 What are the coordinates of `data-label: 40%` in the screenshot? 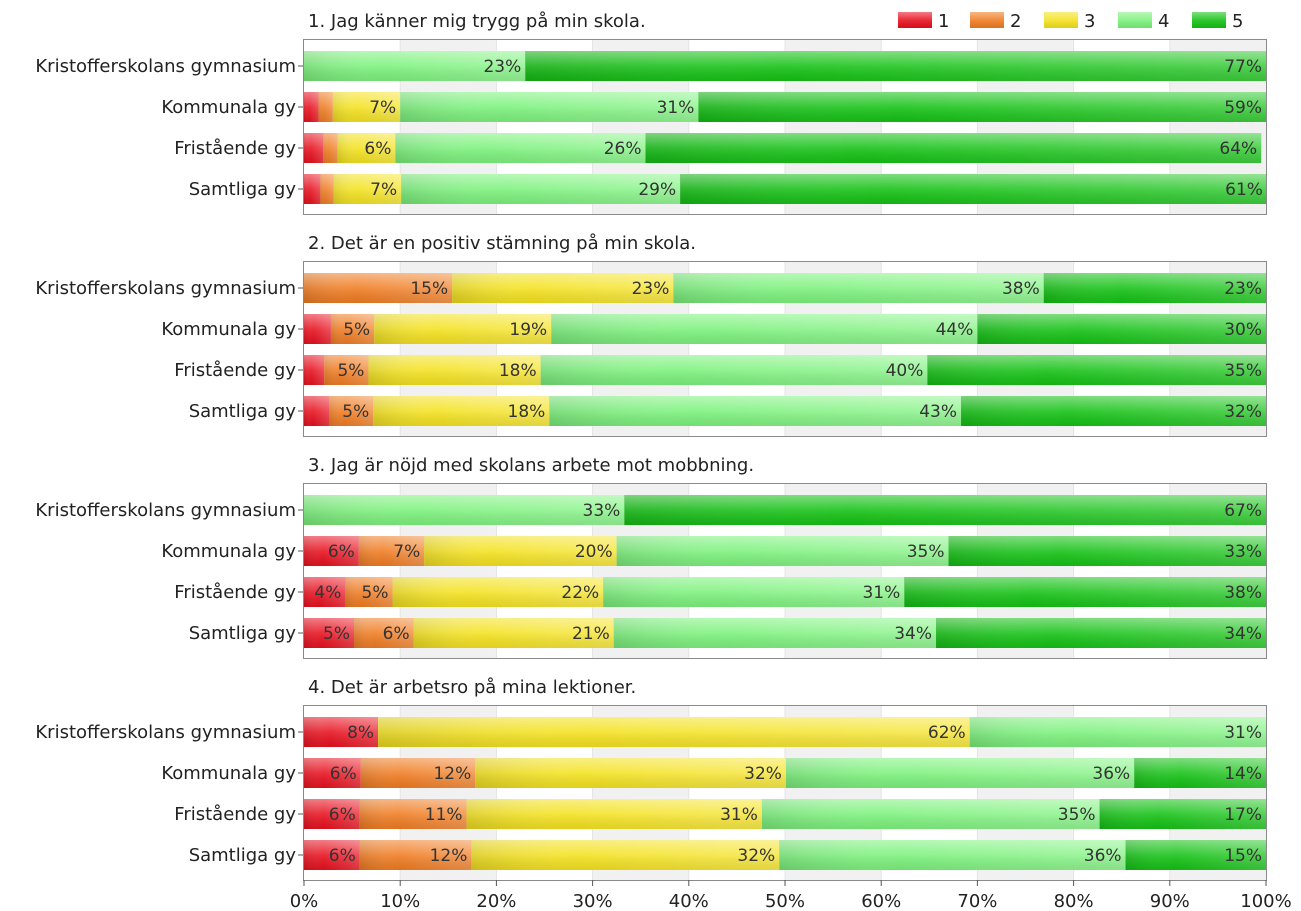 It's located at (905, 371).